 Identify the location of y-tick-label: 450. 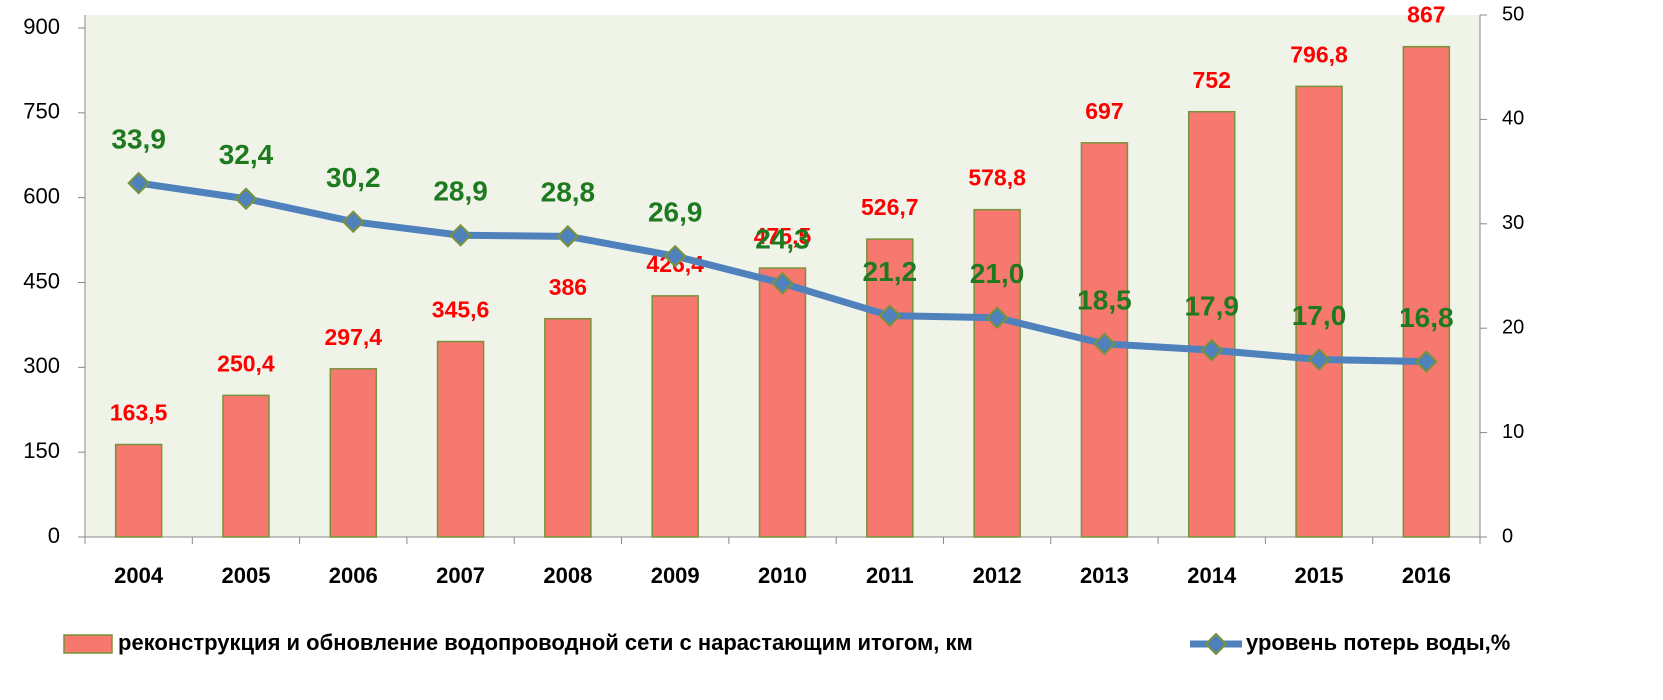
(41, 280).